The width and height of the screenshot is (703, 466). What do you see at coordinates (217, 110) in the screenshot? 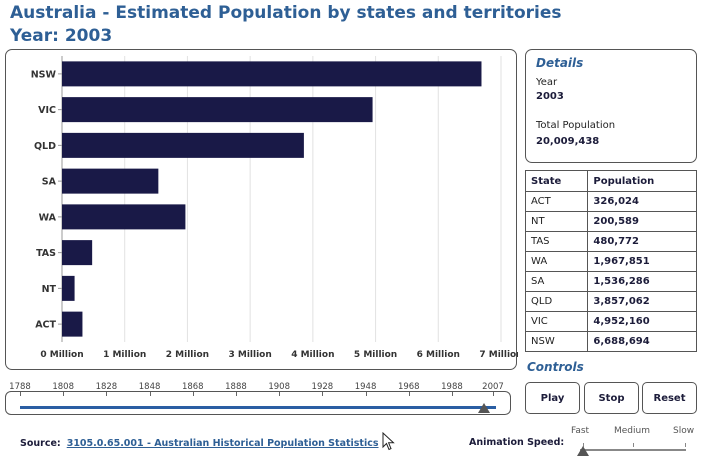
I see `bar-vic` at bounding box center [217, 110].